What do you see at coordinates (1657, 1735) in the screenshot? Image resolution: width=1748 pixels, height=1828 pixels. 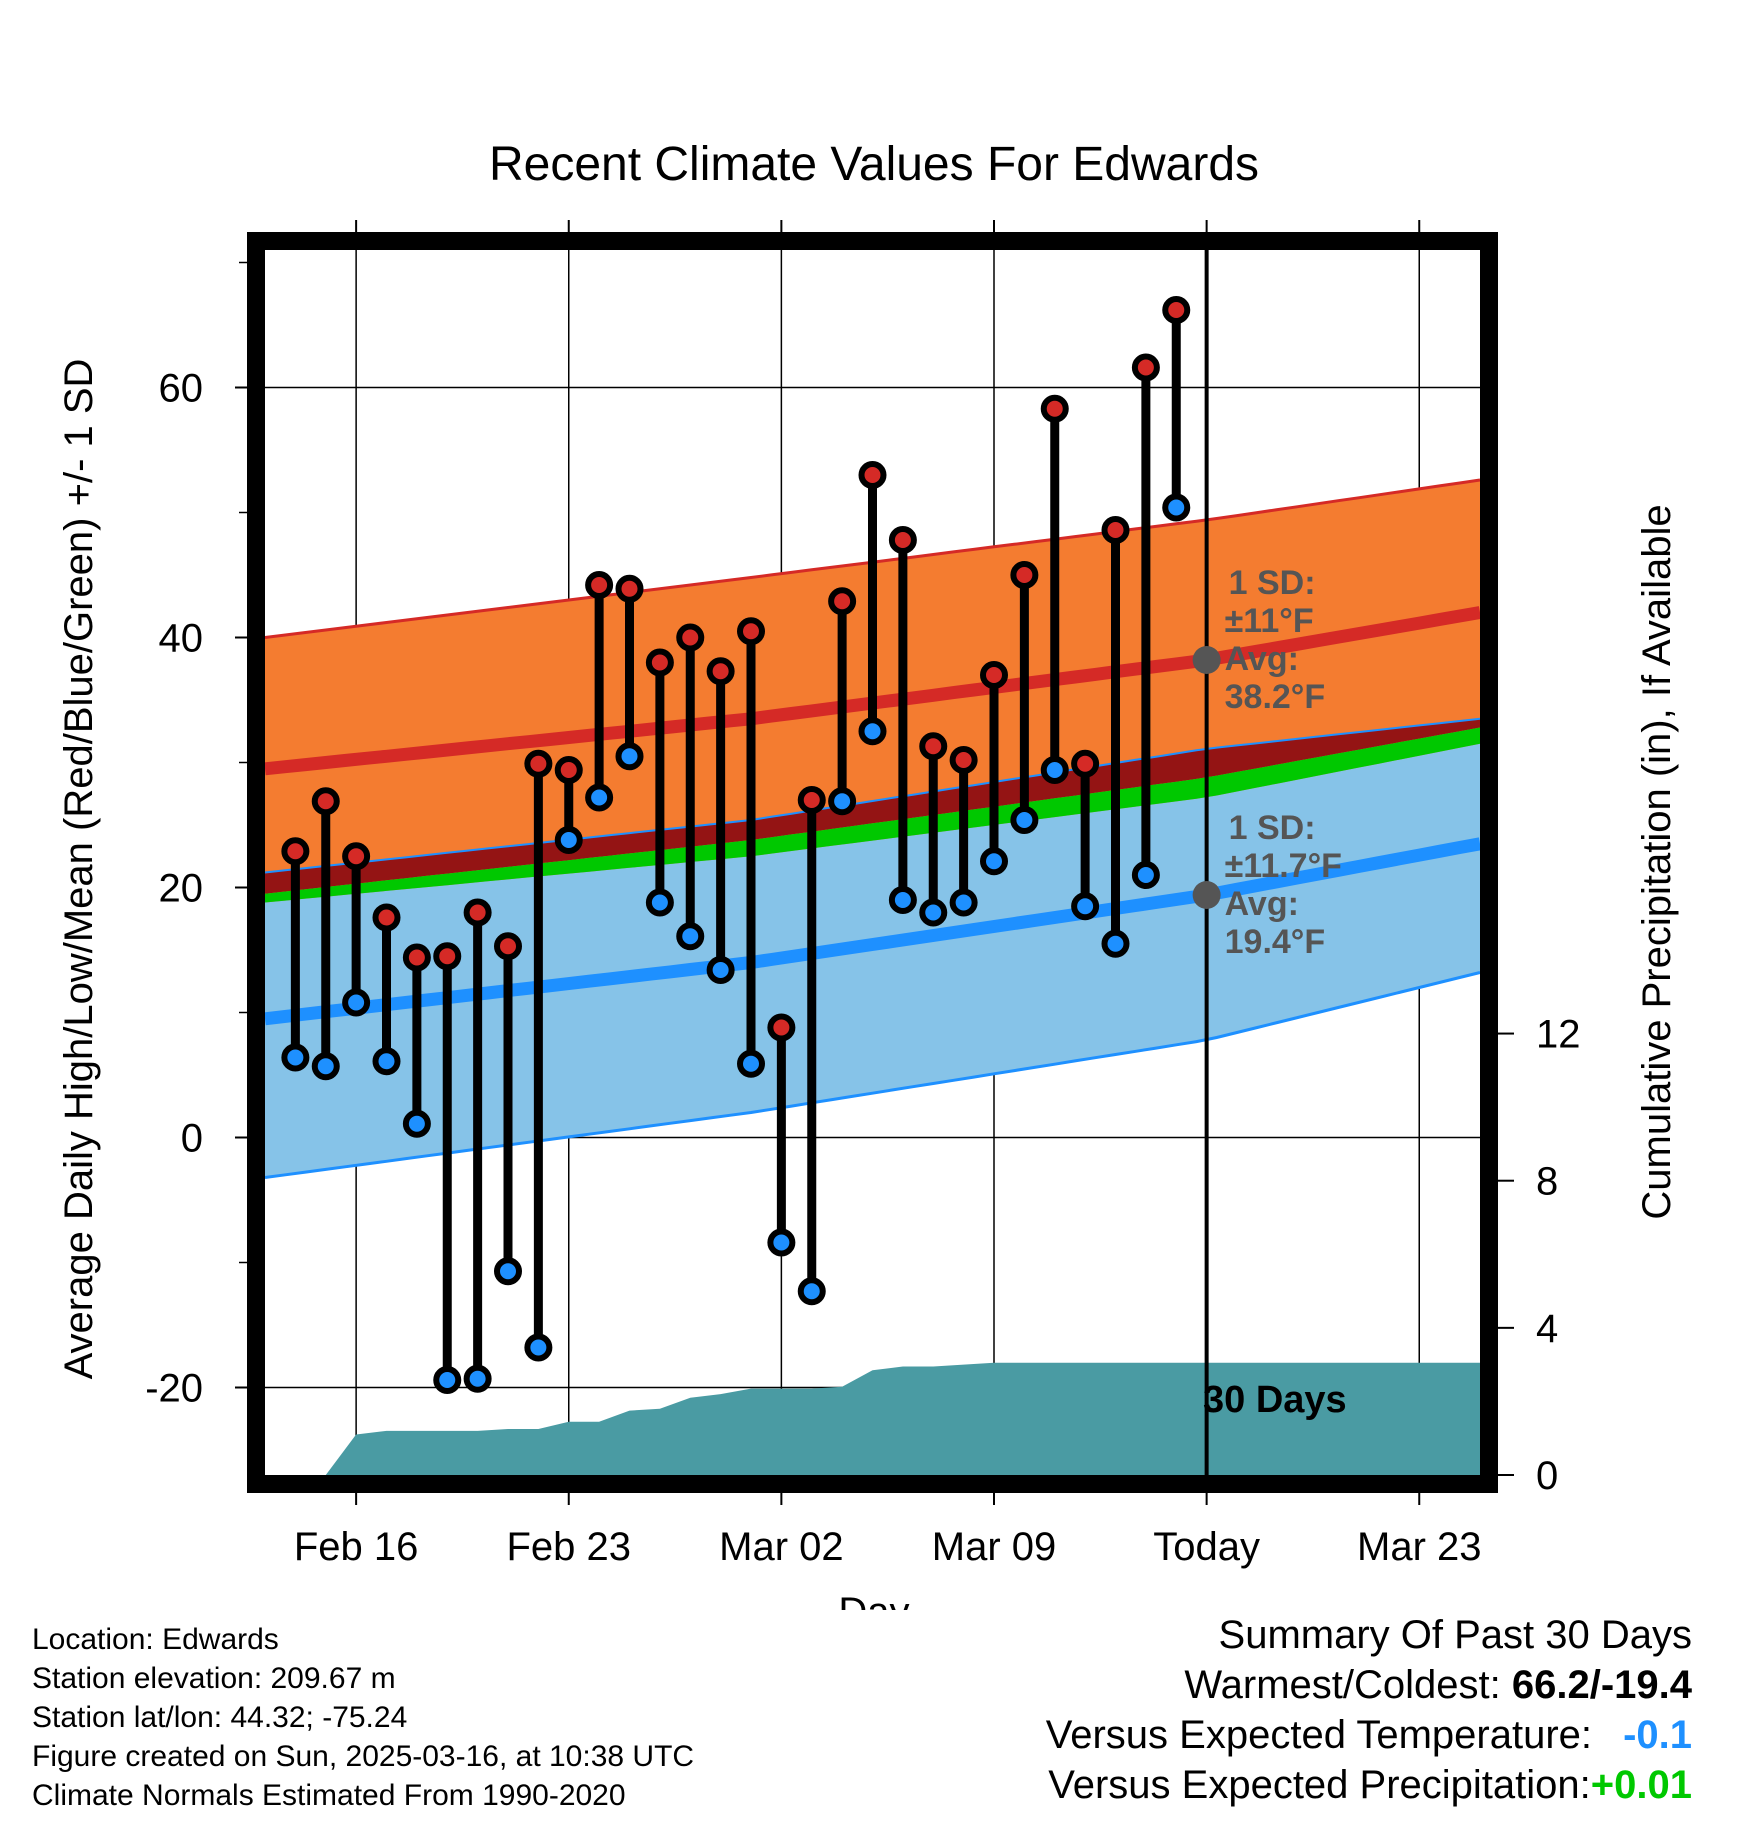 I see `temp-departure-value: -0.1` at bounding box center [1657, 1735].